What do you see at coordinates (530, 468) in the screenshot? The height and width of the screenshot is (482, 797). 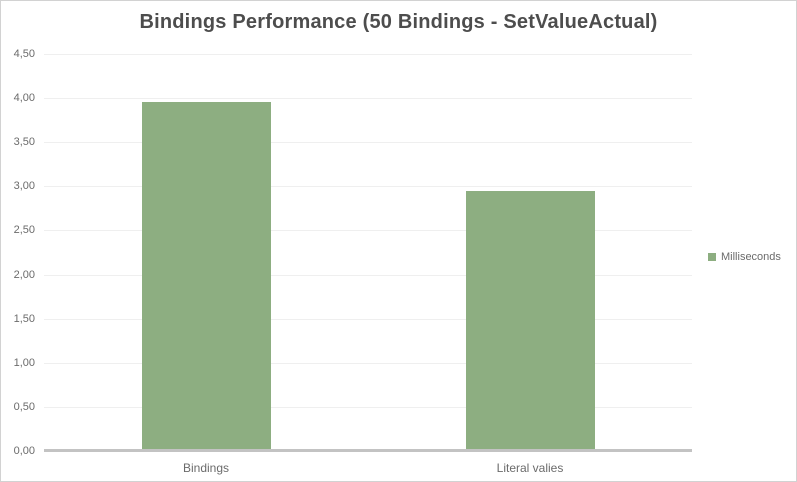 I see `x-category-label: Literal valies` at bounding box center [530, 468].